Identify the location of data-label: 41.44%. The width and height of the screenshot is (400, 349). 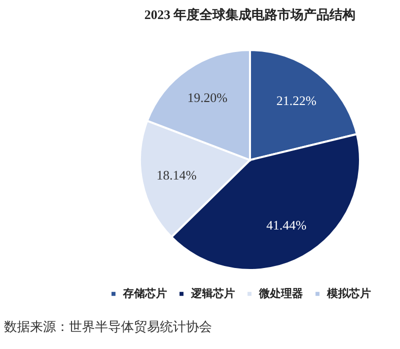
(286, 225).